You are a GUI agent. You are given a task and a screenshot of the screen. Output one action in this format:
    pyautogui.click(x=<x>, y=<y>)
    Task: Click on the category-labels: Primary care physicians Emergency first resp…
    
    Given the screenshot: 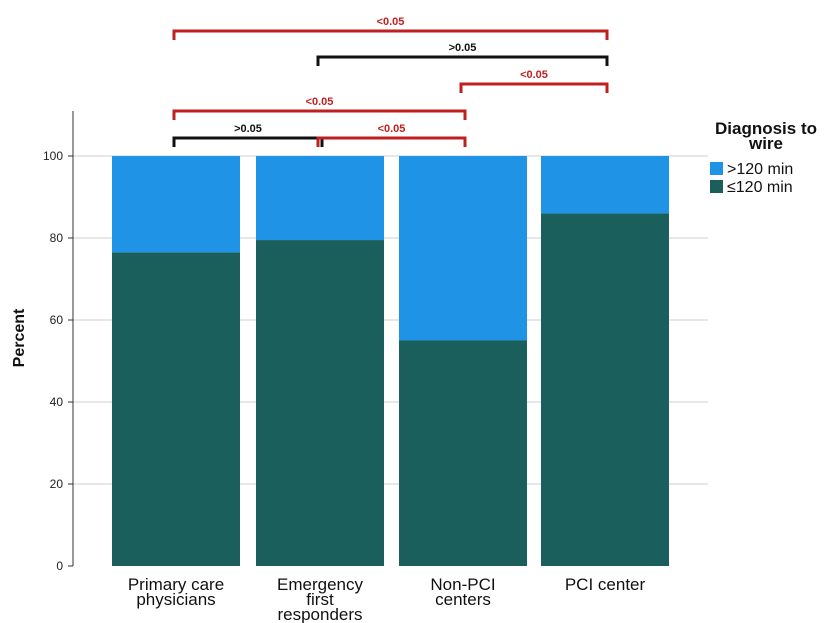 What is the action you would take?
    pyautogui.click(x=387, y=599)
    